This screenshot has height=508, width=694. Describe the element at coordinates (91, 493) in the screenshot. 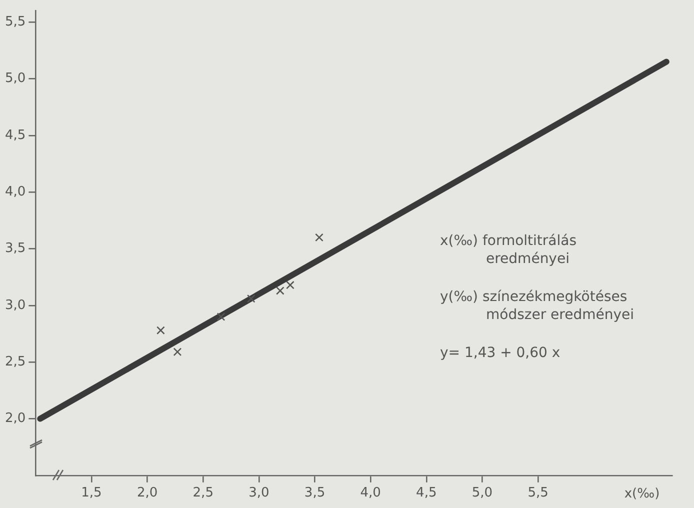

I see `x-tick-label: 1,5` at that location.